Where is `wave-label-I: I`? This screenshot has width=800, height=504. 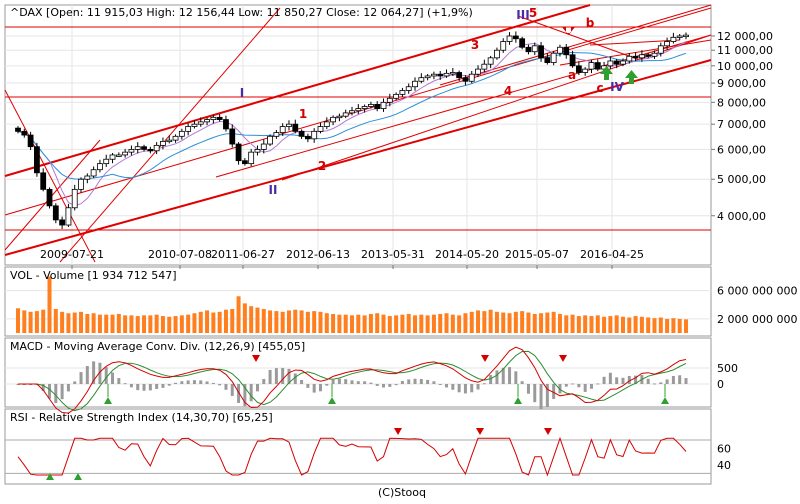 wave-label-I: I is located at coordinates (242, 93).